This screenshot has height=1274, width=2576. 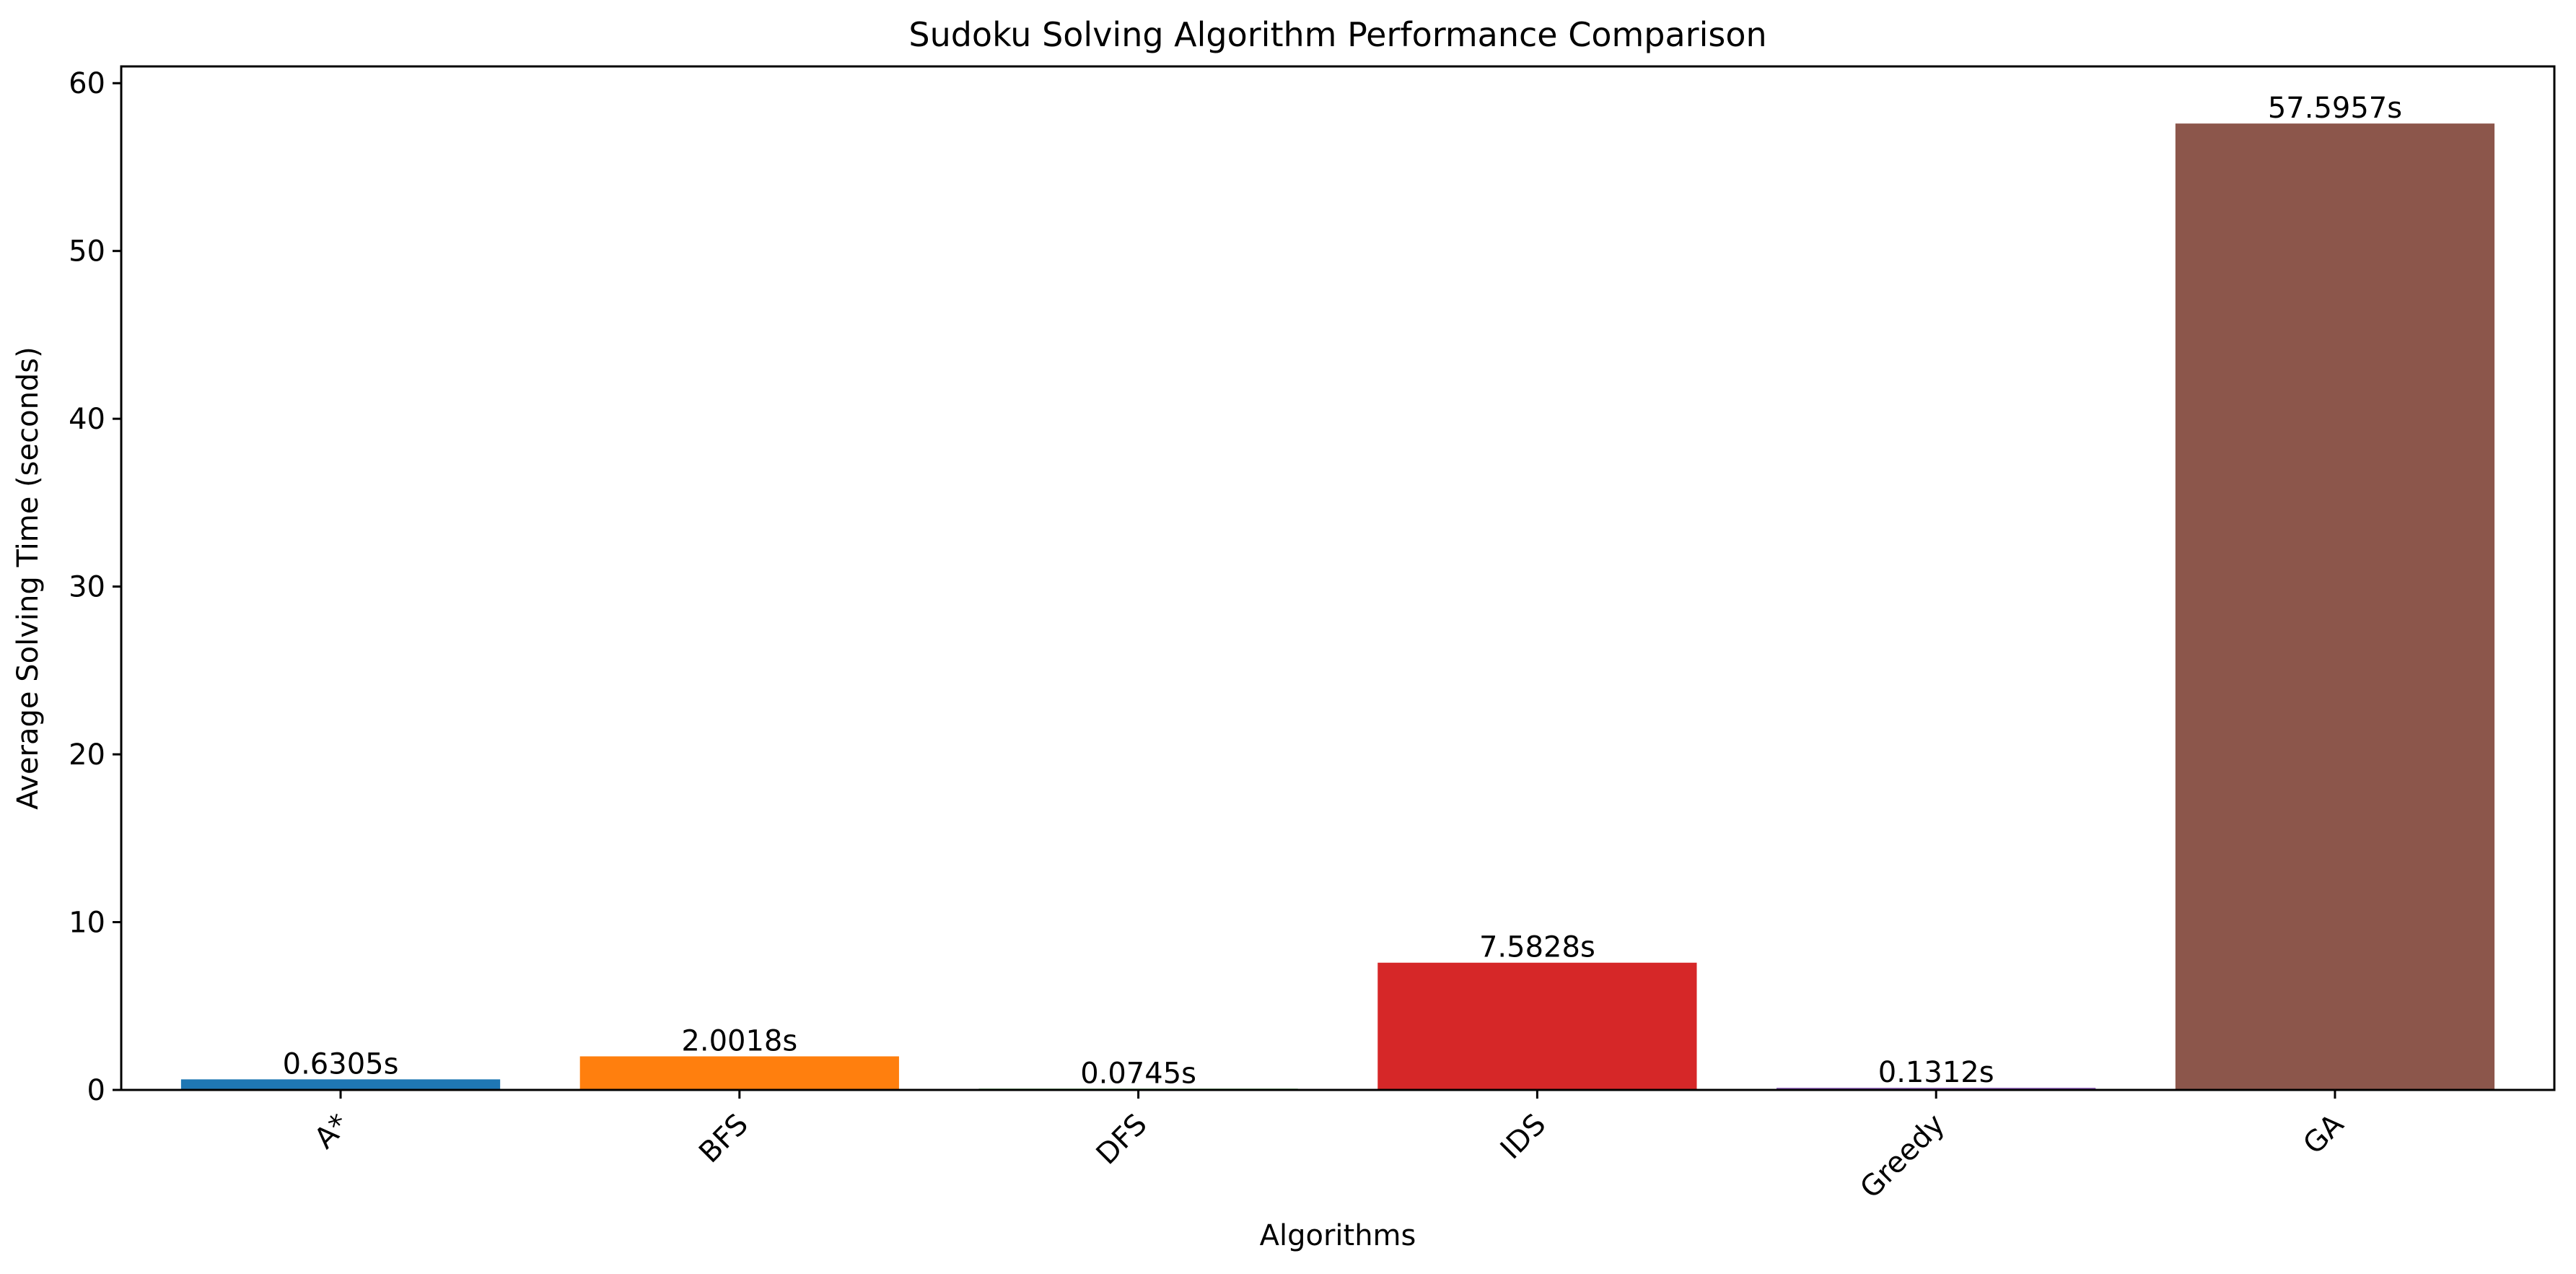 What do you see at coordinates (96, 1090) in the screenshot?
I see `y-tick-label: 0` at bounding box center [96, 1090].